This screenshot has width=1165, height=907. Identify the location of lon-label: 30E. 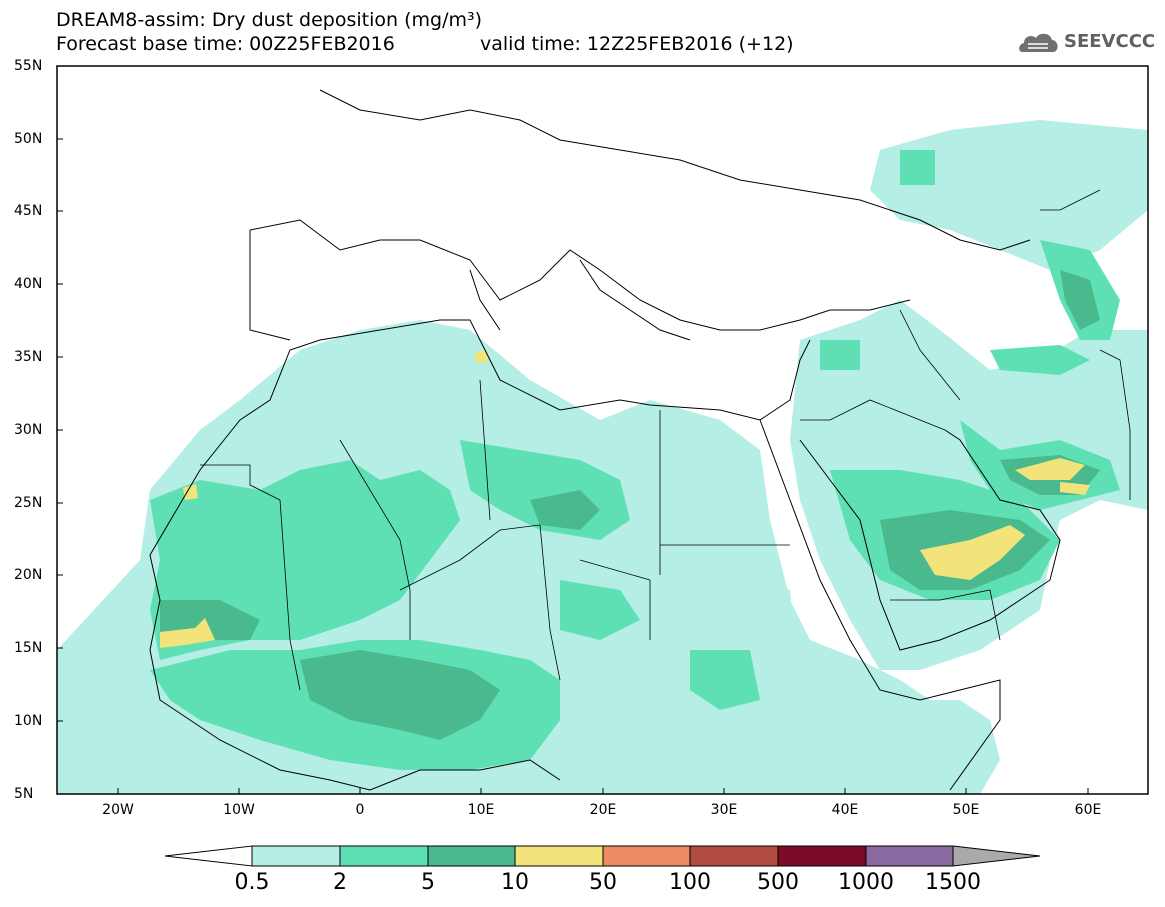
(724, 810).